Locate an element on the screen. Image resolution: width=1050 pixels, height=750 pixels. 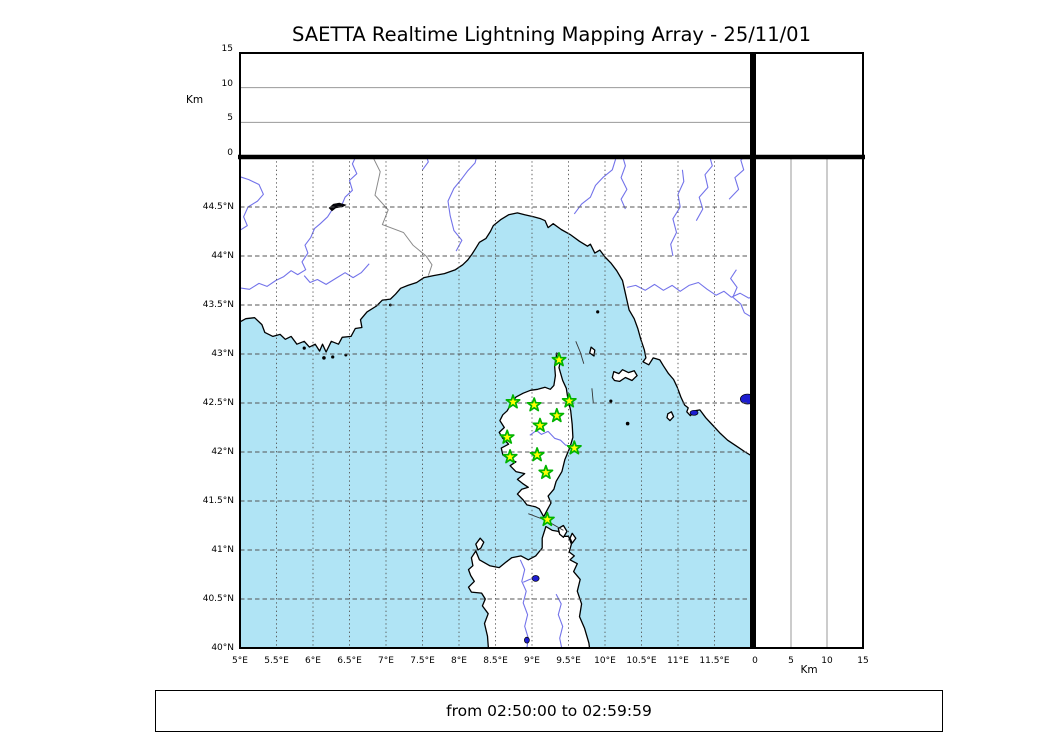
latitude-tick-label: 42°N is located at coordinates (222, 452).